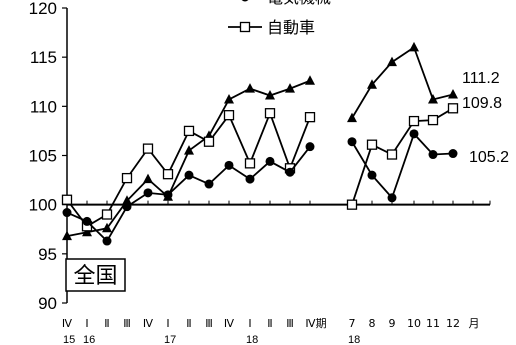 Image resolution: width=516 pixels, height=345 pixels. I want to click on x-tick-label: 8, so click(372, 323).